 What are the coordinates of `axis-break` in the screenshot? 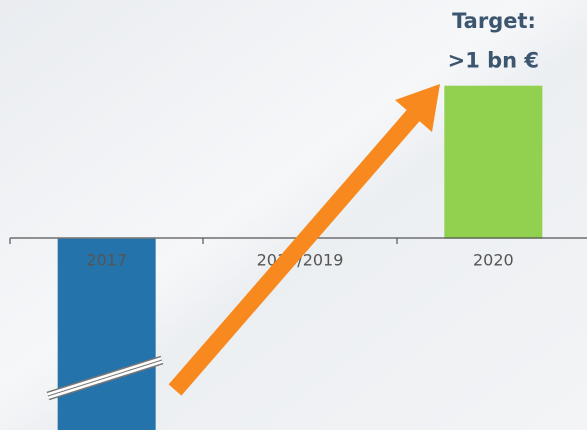 It's located at (105, 378).